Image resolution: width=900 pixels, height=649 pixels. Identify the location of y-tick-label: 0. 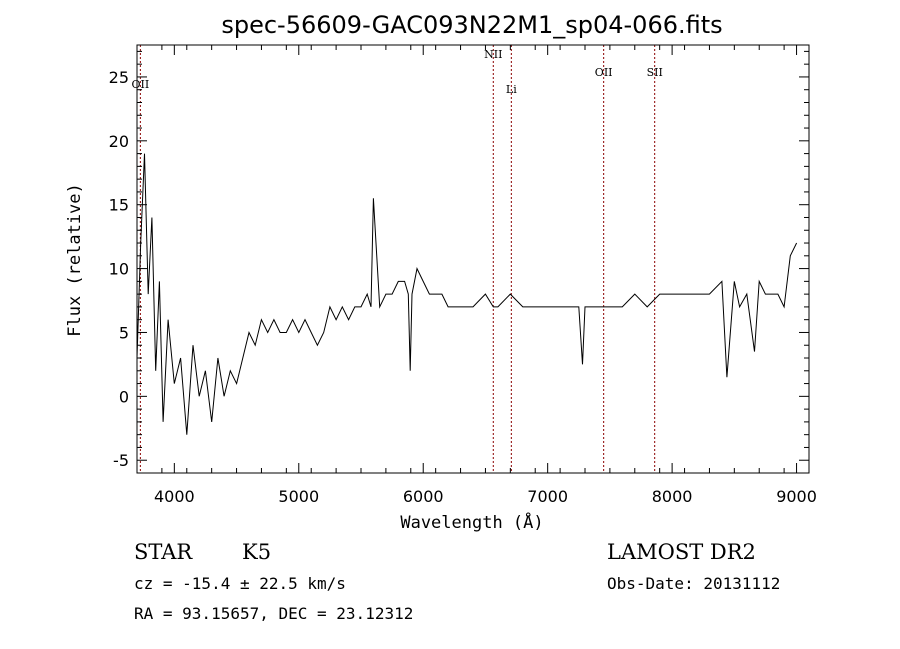
(124, 396).